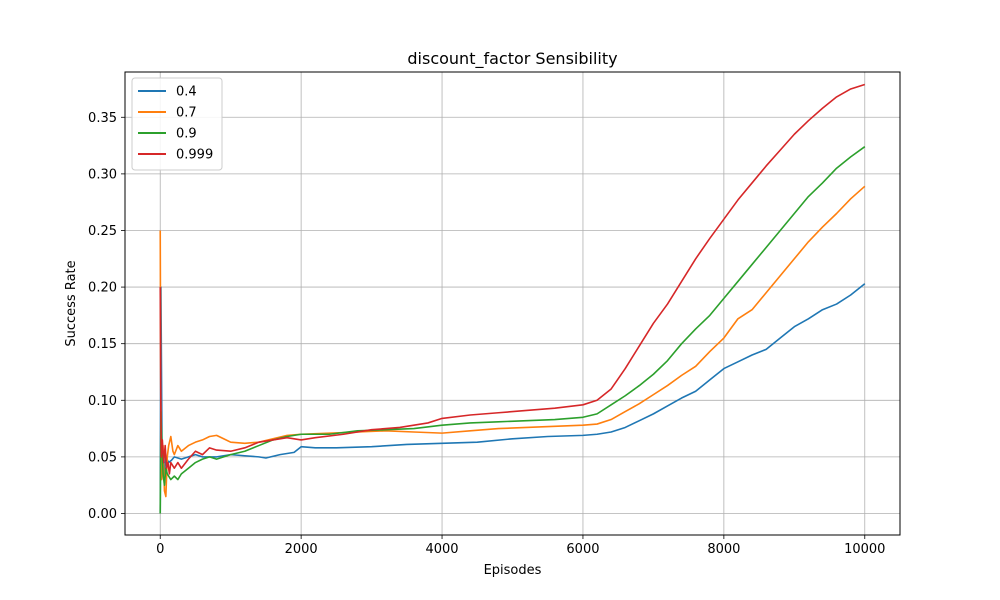  What do you see at coordinates (102, 457) in the screenshot?
I see `y-tick-label: 0.05` at bounding box center [102, 457].